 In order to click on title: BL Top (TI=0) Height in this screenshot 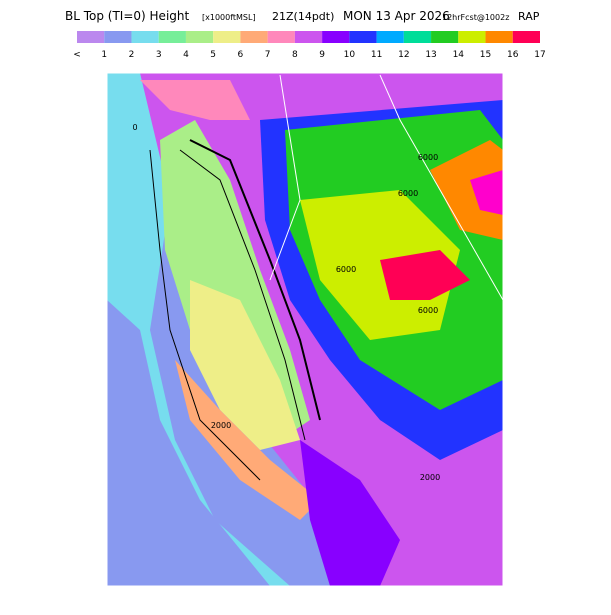, I will do `click(127, 16)`.